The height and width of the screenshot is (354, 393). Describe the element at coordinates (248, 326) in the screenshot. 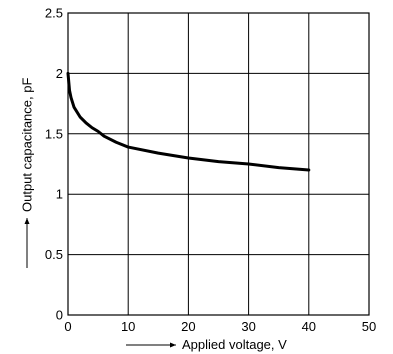

I see `x-tick-label-3: 30` at that location.